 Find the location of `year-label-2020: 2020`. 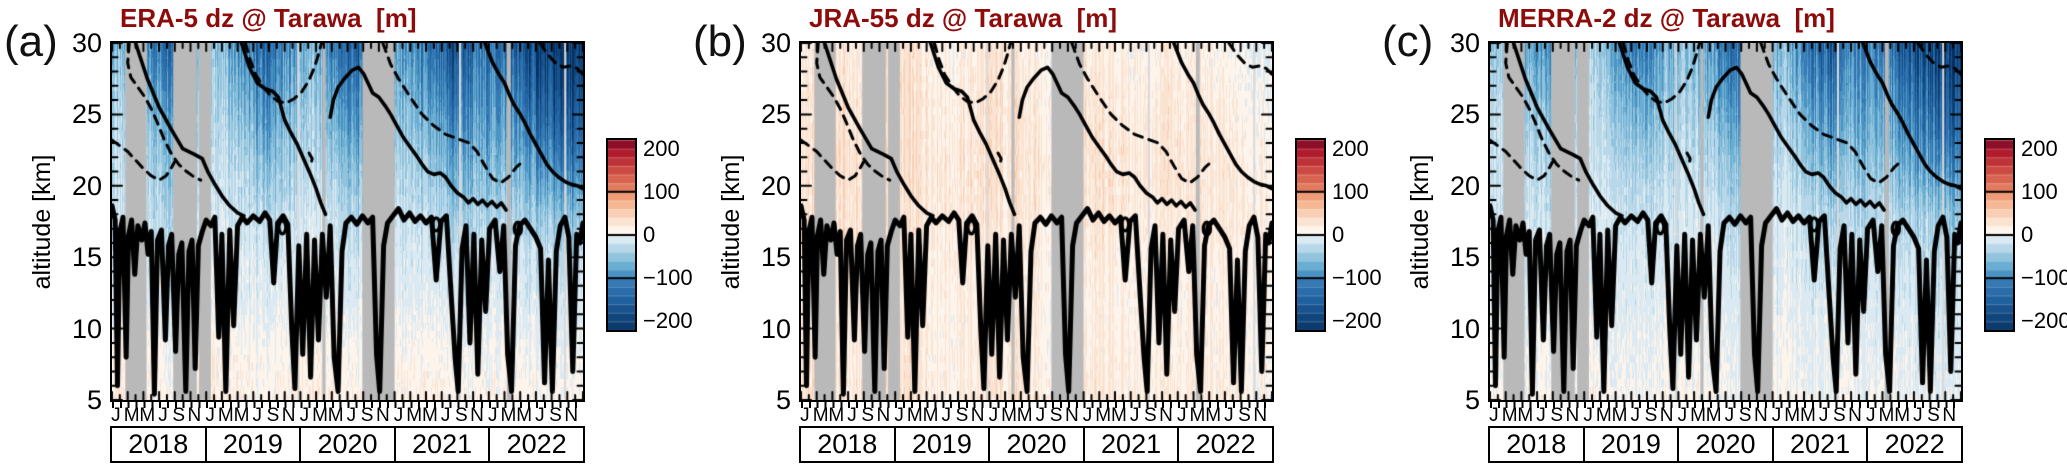

year-label-2020: 2020 is located at coordinates (348, 444).